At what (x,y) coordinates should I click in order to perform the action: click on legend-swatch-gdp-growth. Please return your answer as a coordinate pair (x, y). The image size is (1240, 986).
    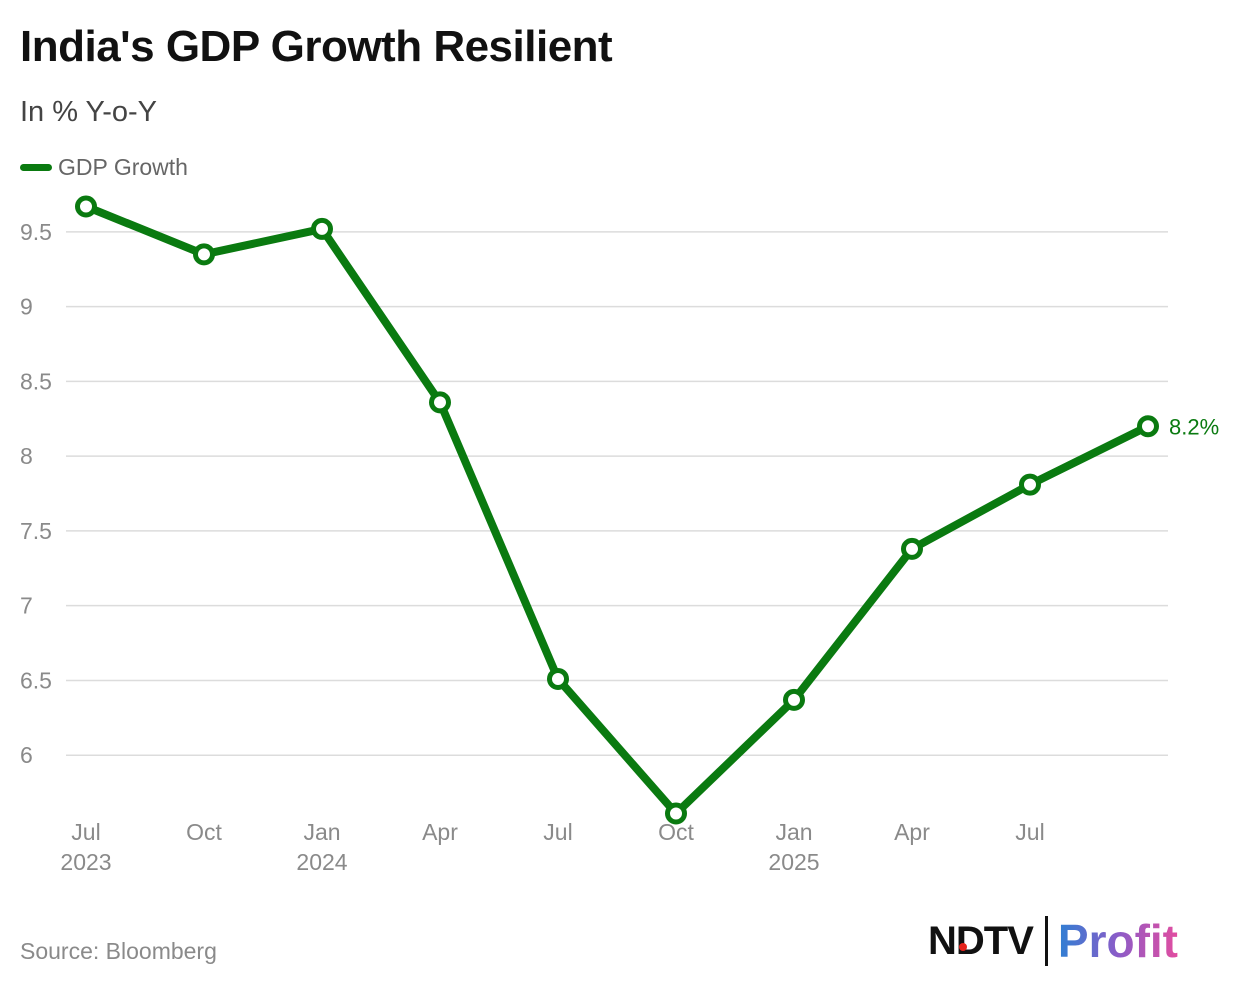
    Looking at the image, I should click on (36, 167).